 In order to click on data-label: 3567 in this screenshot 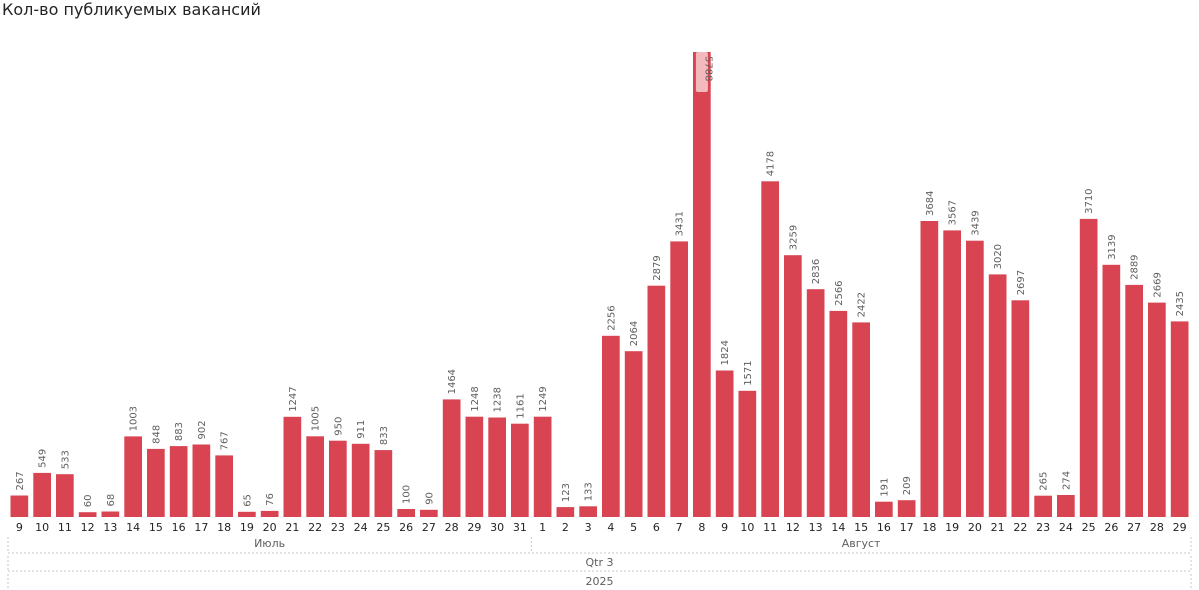, I will do `click(953, 212)`.